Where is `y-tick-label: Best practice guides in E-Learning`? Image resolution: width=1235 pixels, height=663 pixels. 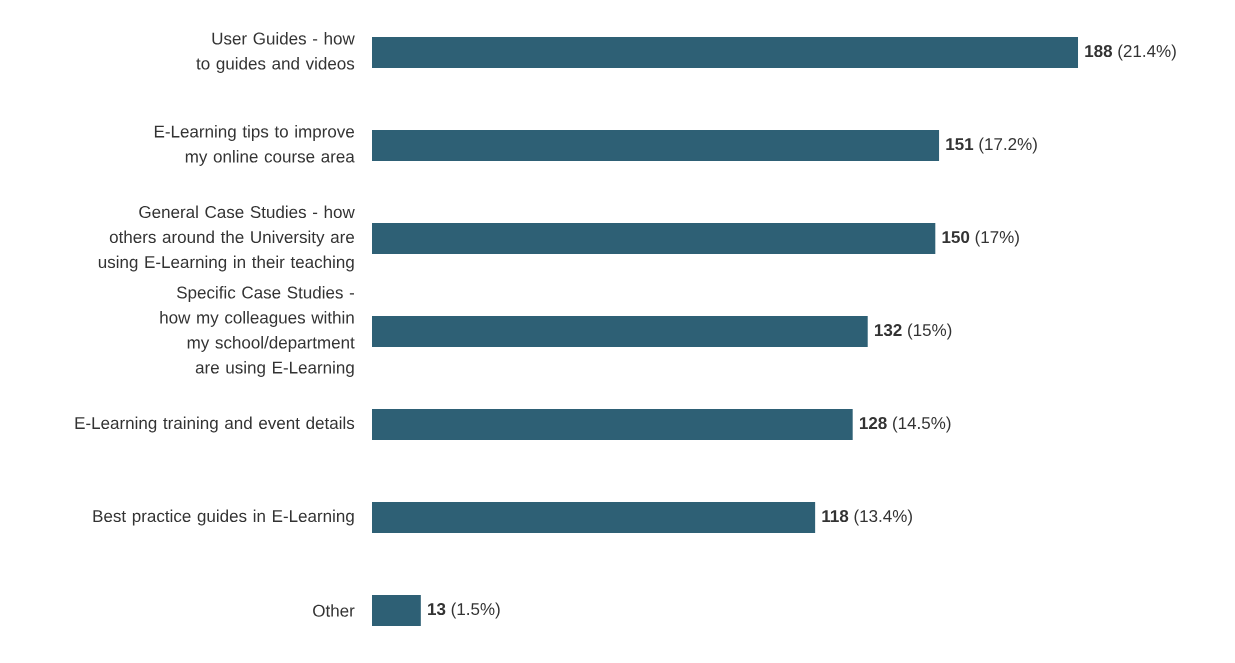
y-tick-label: Best practice guides in E-Learning is located at coordinates (223, 517).